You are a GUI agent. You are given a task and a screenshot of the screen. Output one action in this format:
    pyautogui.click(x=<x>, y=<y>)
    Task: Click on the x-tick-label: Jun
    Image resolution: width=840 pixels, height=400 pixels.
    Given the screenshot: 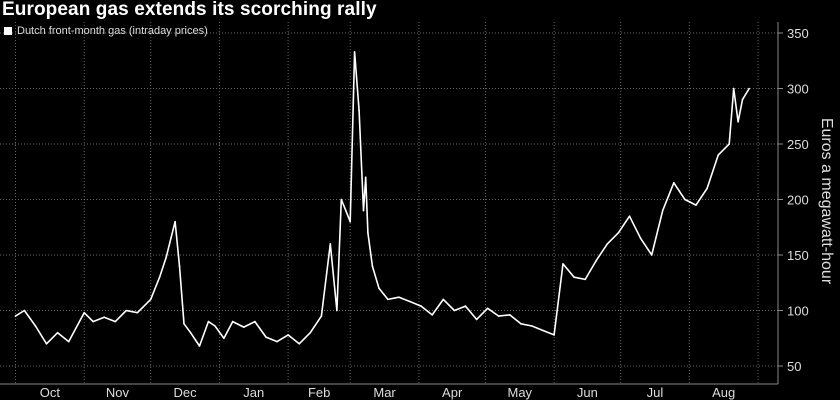 What is the action you would take?
    pyautogui.click(x=587, y=392)
    